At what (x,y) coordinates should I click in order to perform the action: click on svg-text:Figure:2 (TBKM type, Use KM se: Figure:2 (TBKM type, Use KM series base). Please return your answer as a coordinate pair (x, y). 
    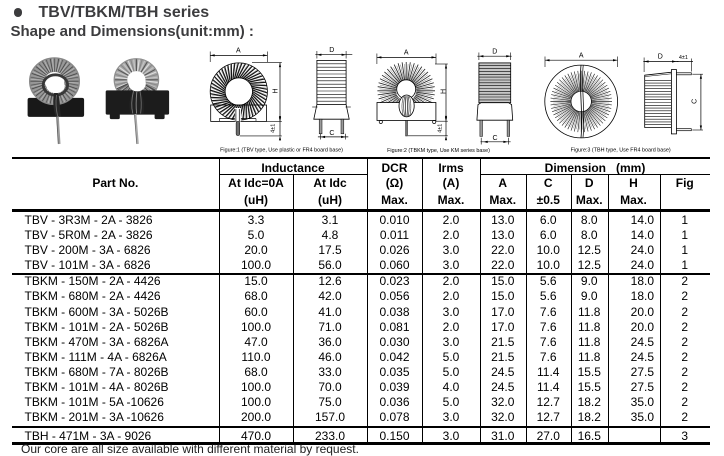
    Looking at the image, I should click on (438, 151).